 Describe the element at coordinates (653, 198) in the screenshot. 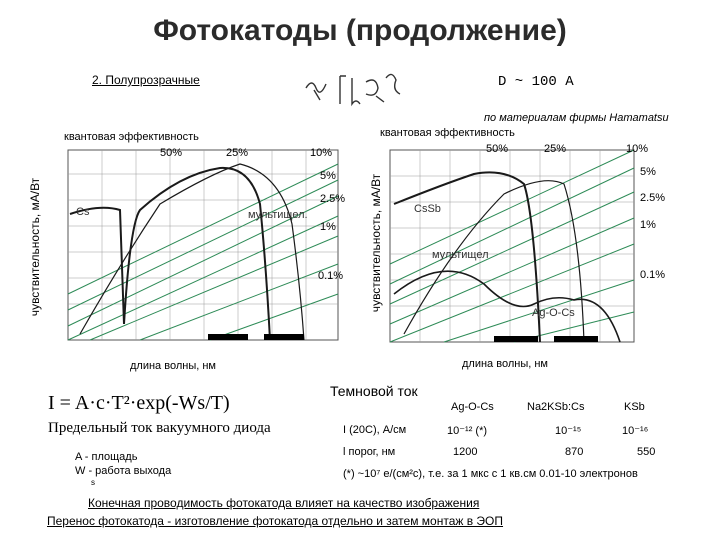

I see `right-qe-2-5: 2.5%` at that location.